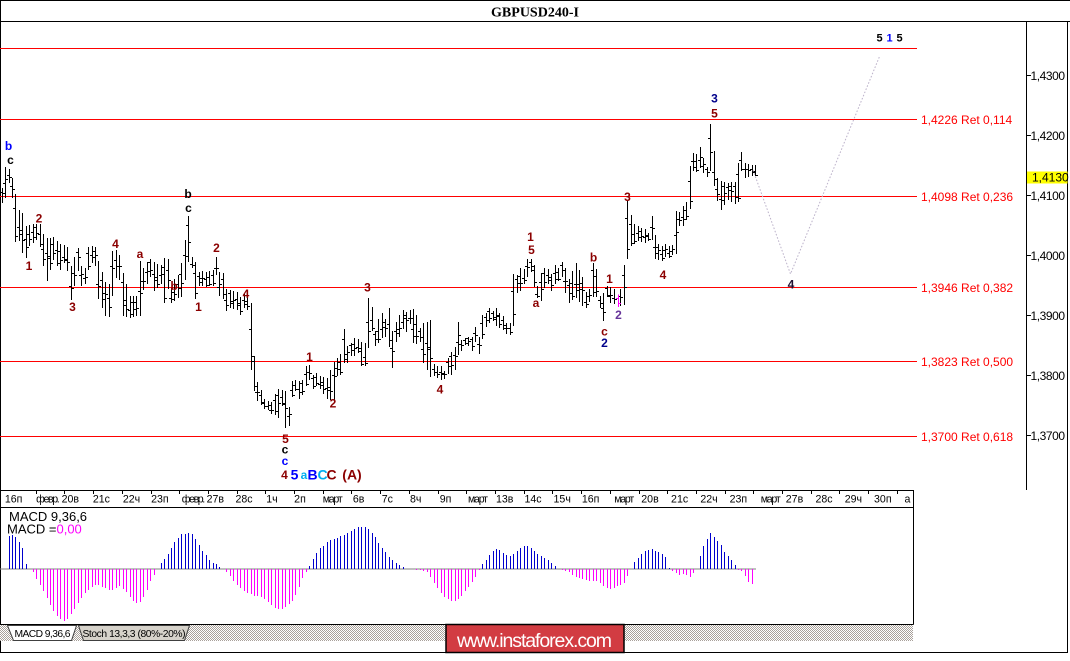  What do you see at coordinates (271, 500) in the screenshot?
I see `svg-text: 1ч` at bounding box center [271, 500].